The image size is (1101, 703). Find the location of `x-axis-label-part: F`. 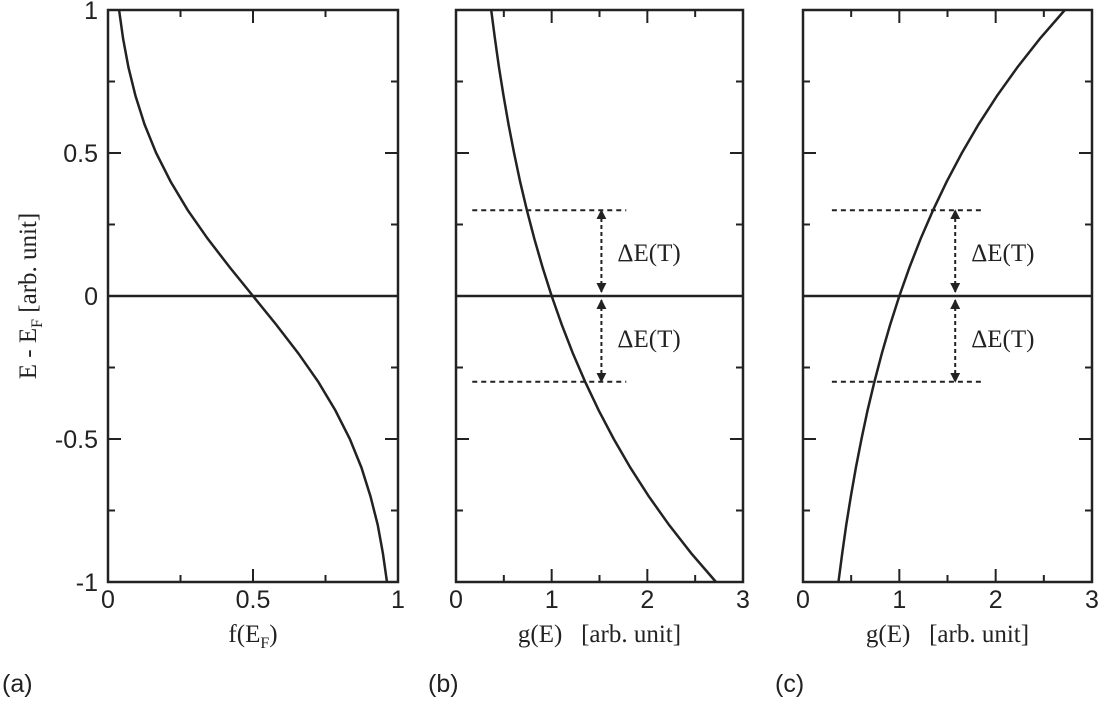

x-axis-label-part: F is located at coordinates (264, 643).